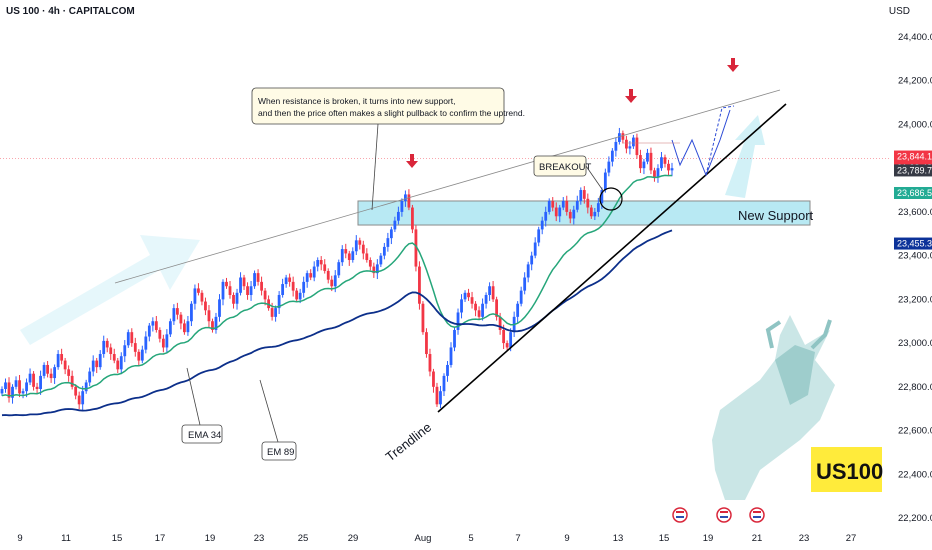 The image size is (932, 550). Describe the element at coordinates (915, 124) in the screenshot. I see `y-tick-label: 24,000.0` at that location.